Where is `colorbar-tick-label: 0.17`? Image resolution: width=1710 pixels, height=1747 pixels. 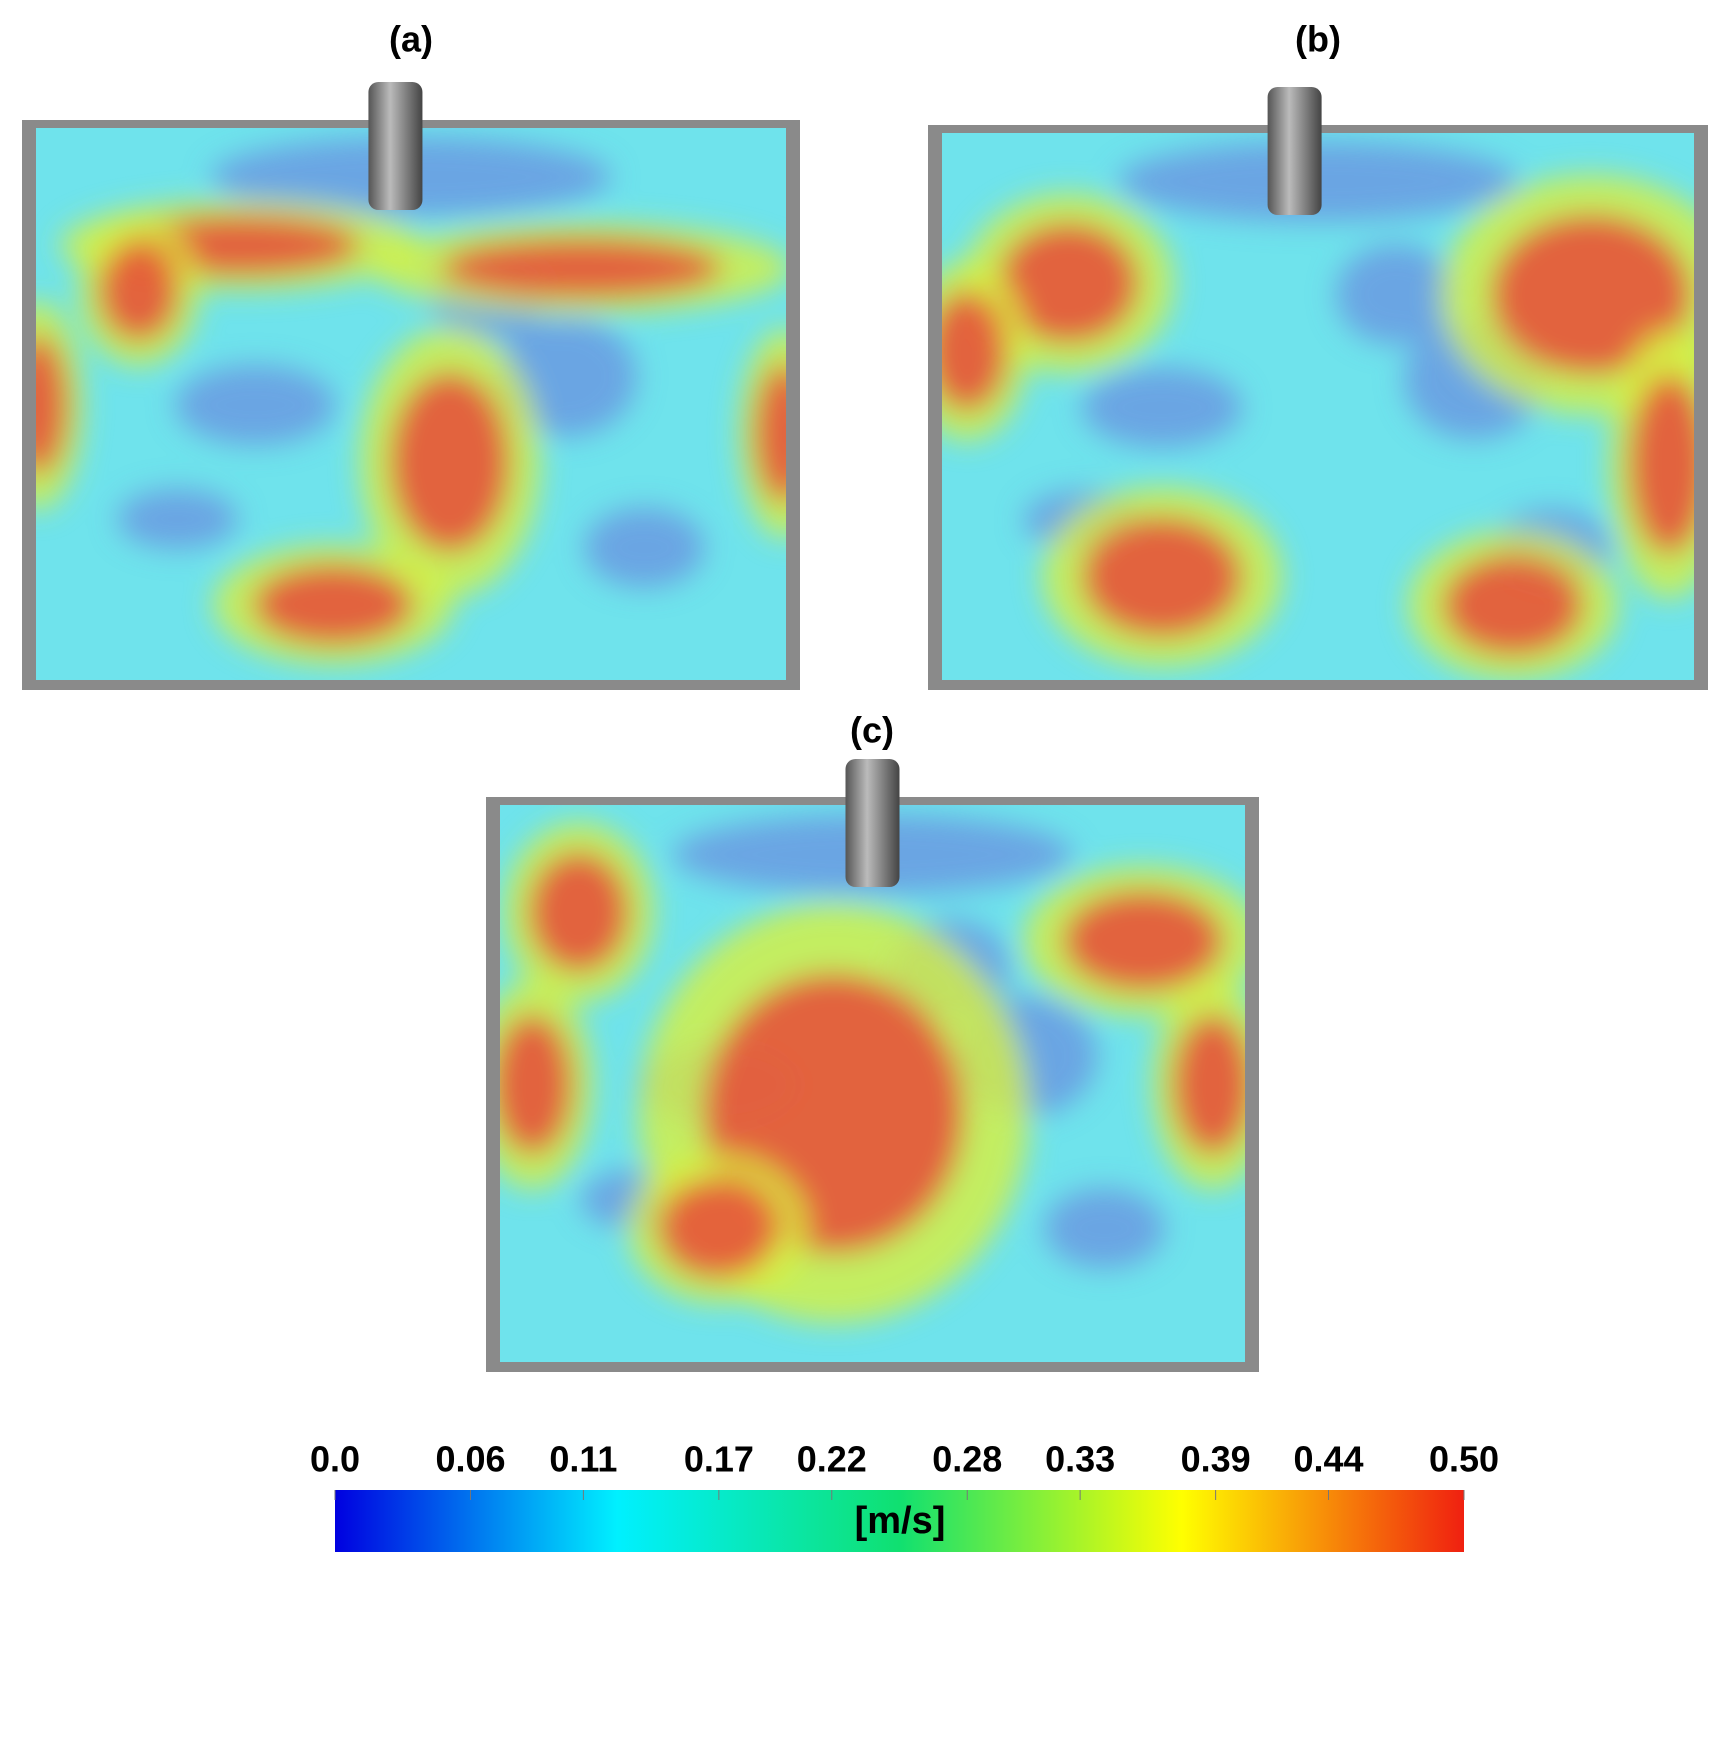
colorbar-tick-label: 0.17 is located at coordinates (719, 1459).